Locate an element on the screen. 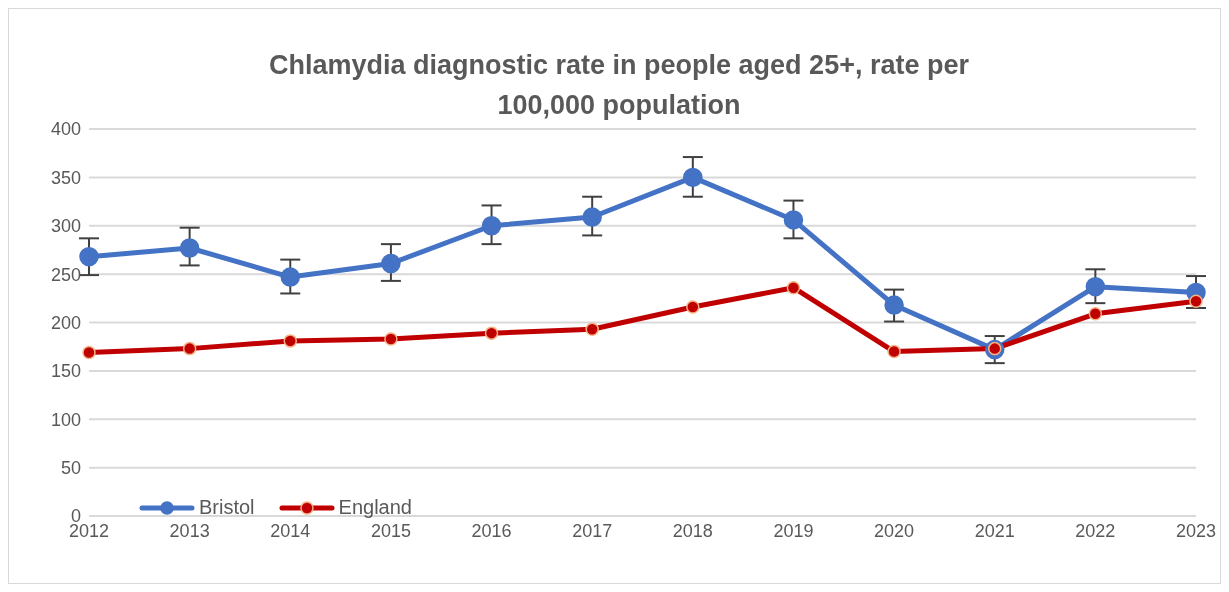 The image size is (1229, 592). y-tick-label: 400 is located at coordinates (65, 129).